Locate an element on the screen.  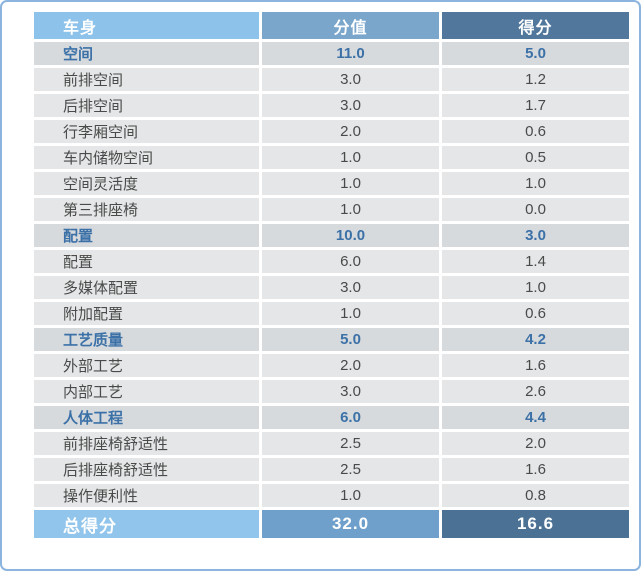
table-header-row: 车身 分值 得分 is located at coordinates (331, 25).